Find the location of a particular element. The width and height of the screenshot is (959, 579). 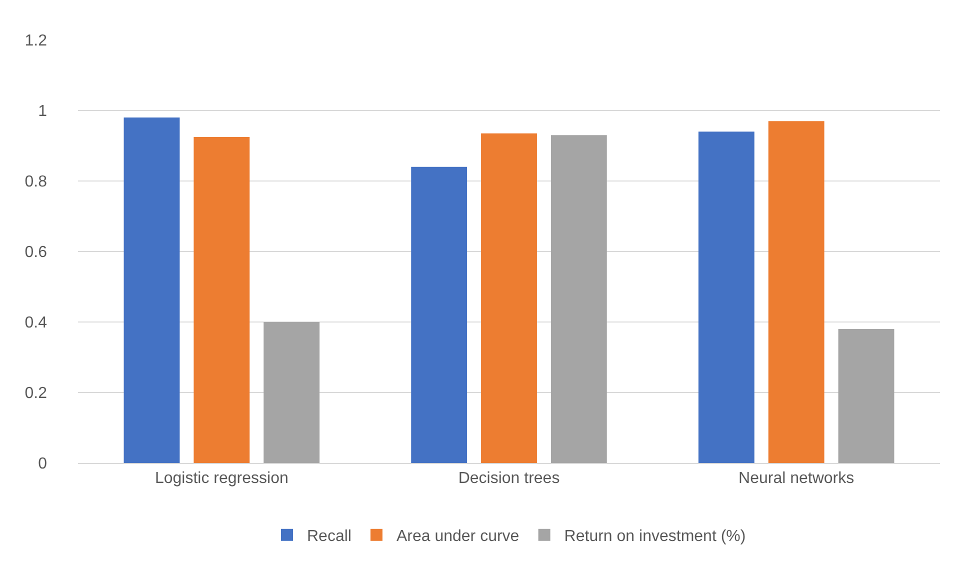

y-tick-label: 1.2 is located at coordinates (36, 41).